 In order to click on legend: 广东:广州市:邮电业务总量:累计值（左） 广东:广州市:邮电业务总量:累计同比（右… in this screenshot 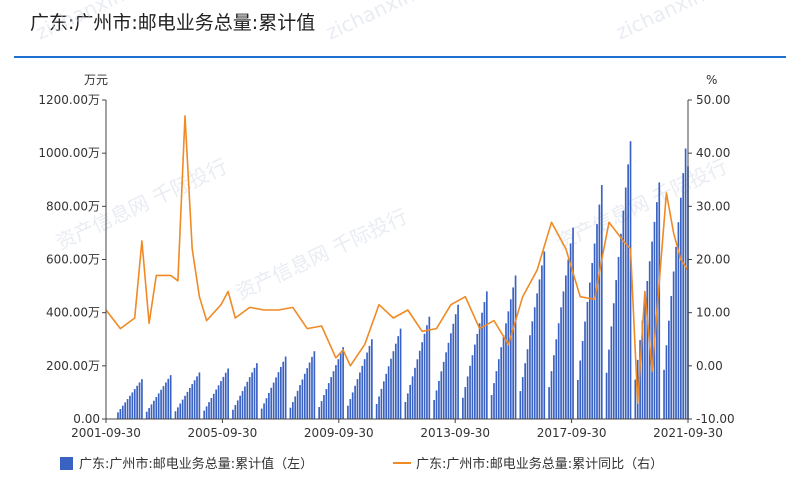, I will do `click(361, 464)`.